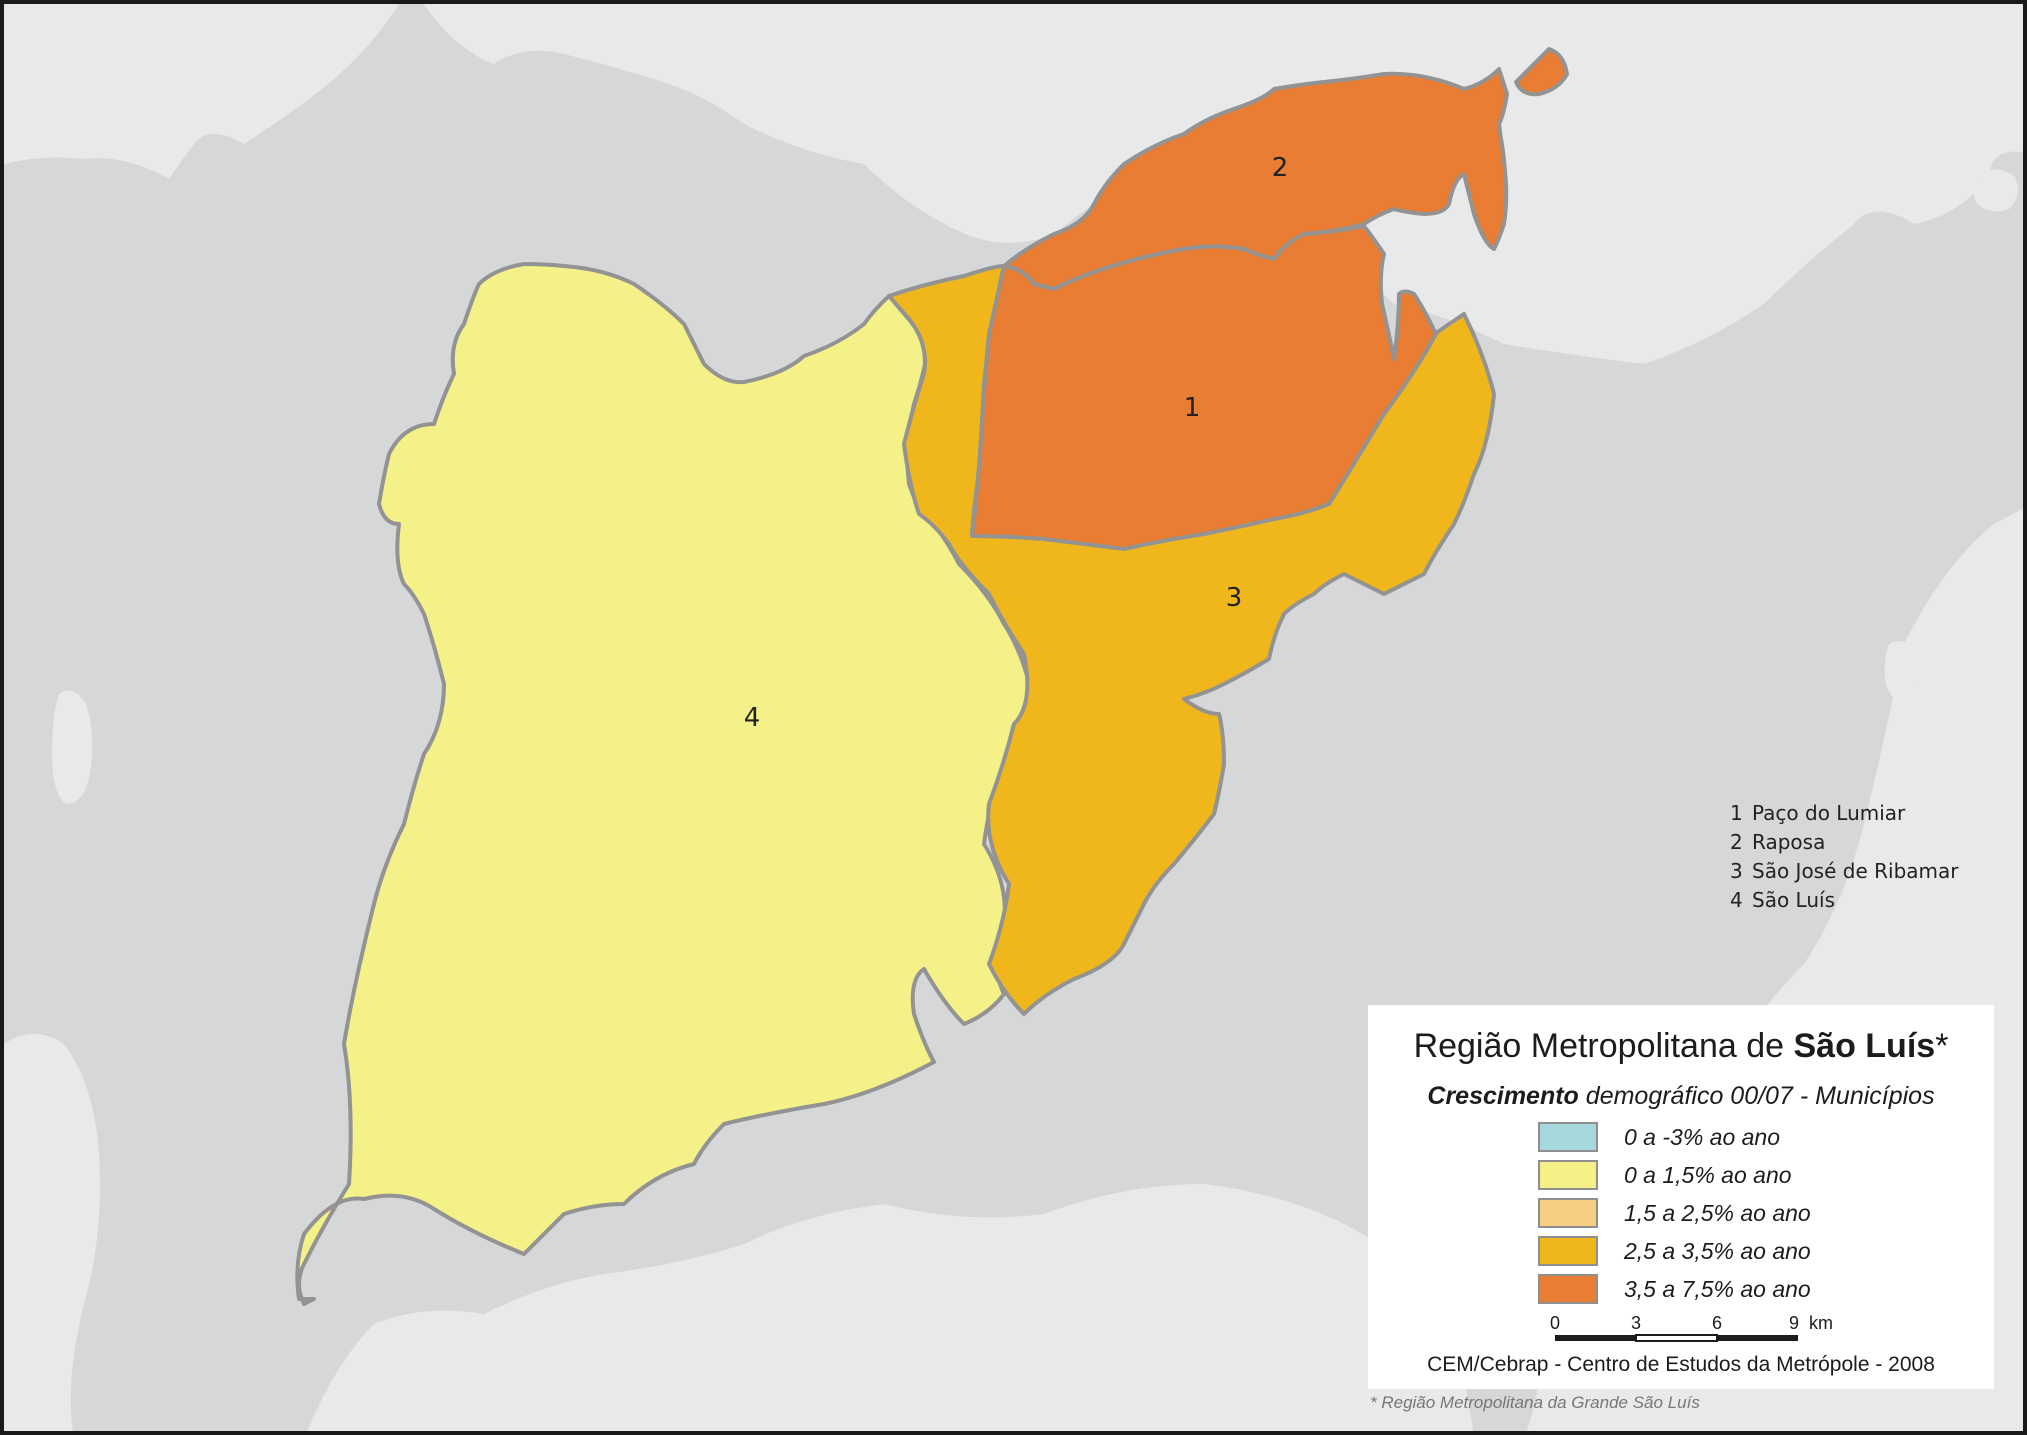 The width and height of the screenshot is (2027, 1435). I want to click on name-list-row: 1 Paço do Lumiar, so click(1844, 813).